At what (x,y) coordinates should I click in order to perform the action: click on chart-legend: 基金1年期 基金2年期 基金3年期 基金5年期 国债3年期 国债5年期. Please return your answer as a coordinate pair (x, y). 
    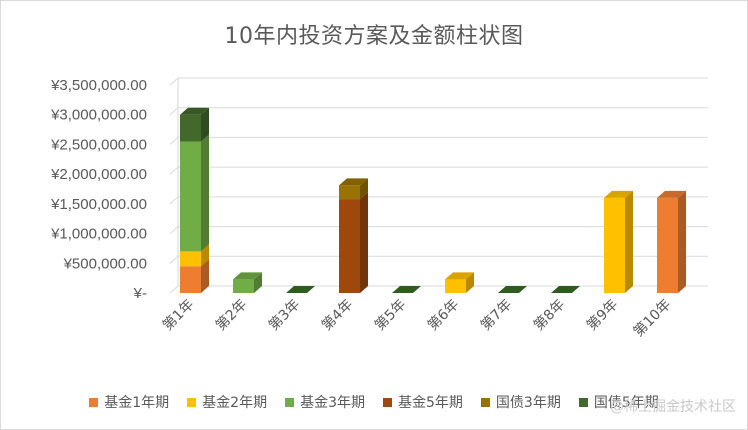
    Looking at the image, I should click on (374, 402).